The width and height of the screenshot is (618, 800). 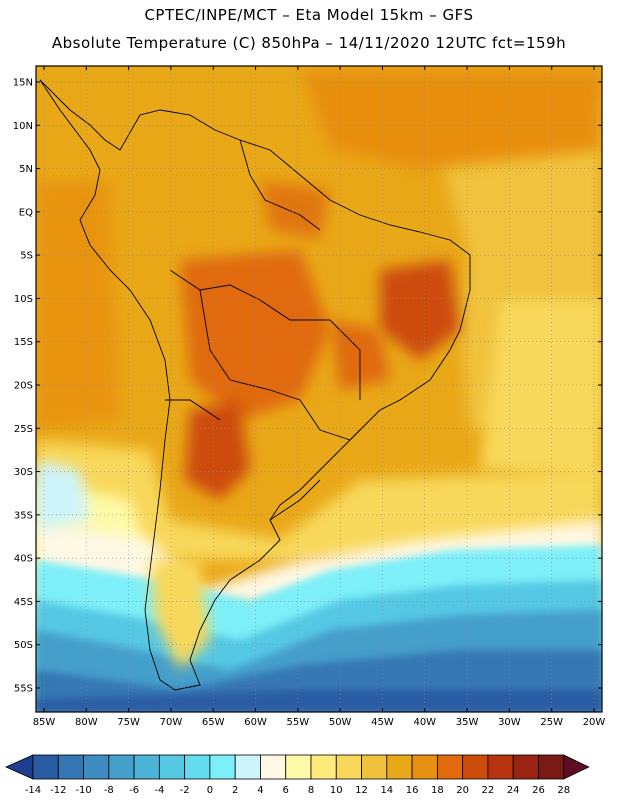 I want to click on lon-label: 55W, so click(x=298, y=722).